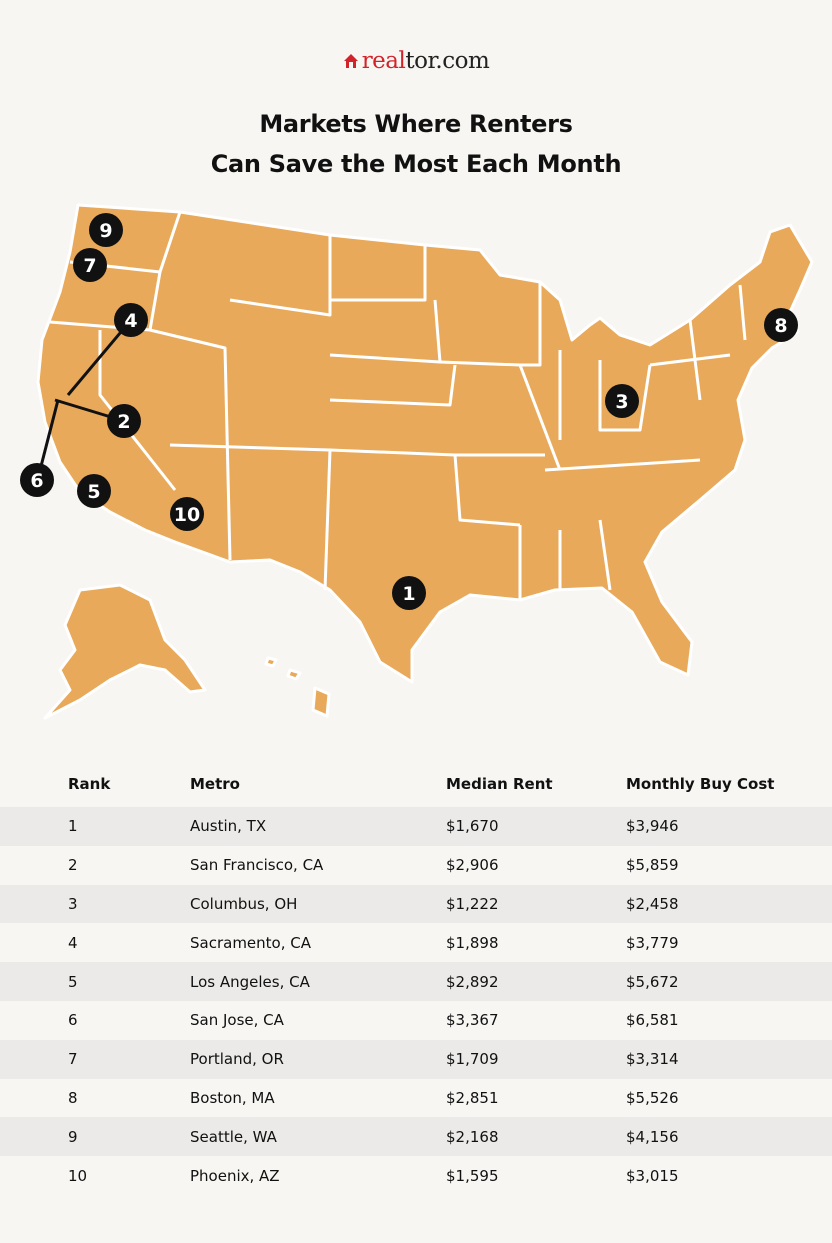 The height and width of the screenshot is (1243, 832). I want to click on table-row: 3 Columbus, OH $1,222 $2,458, so click(416, 904).